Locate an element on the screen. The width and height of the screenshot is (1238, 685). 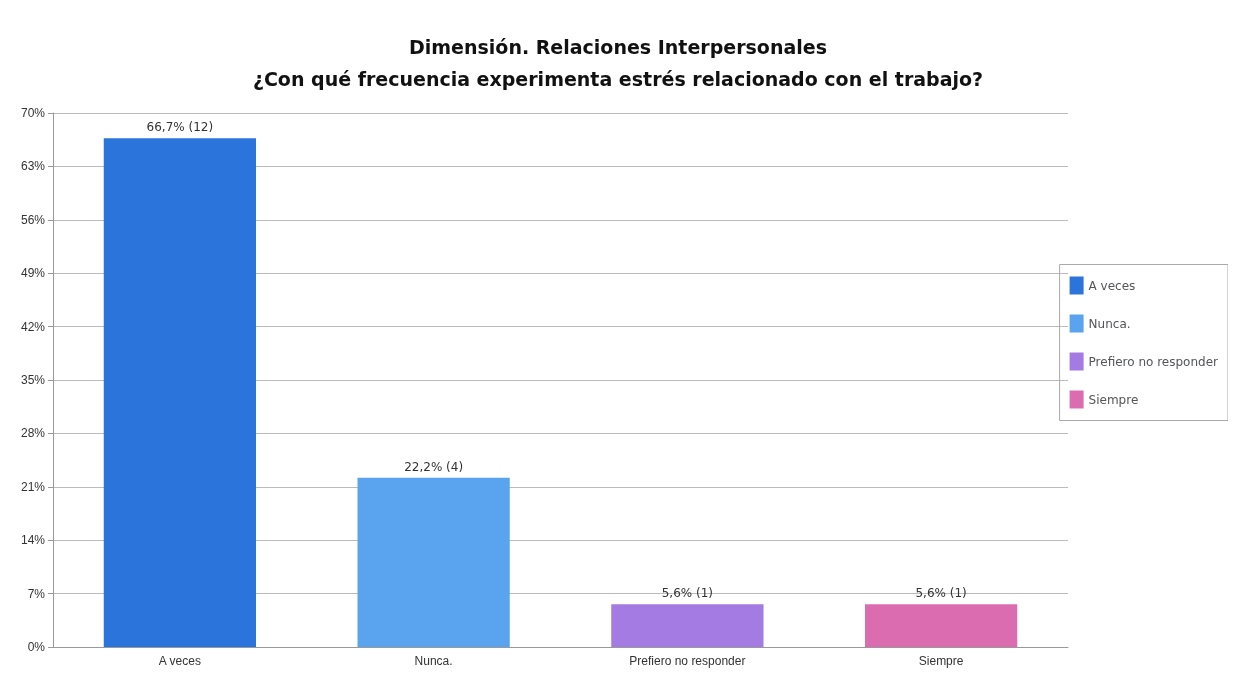
x-tick-label: Prefiero no responder is located at coordinates (687, 661).